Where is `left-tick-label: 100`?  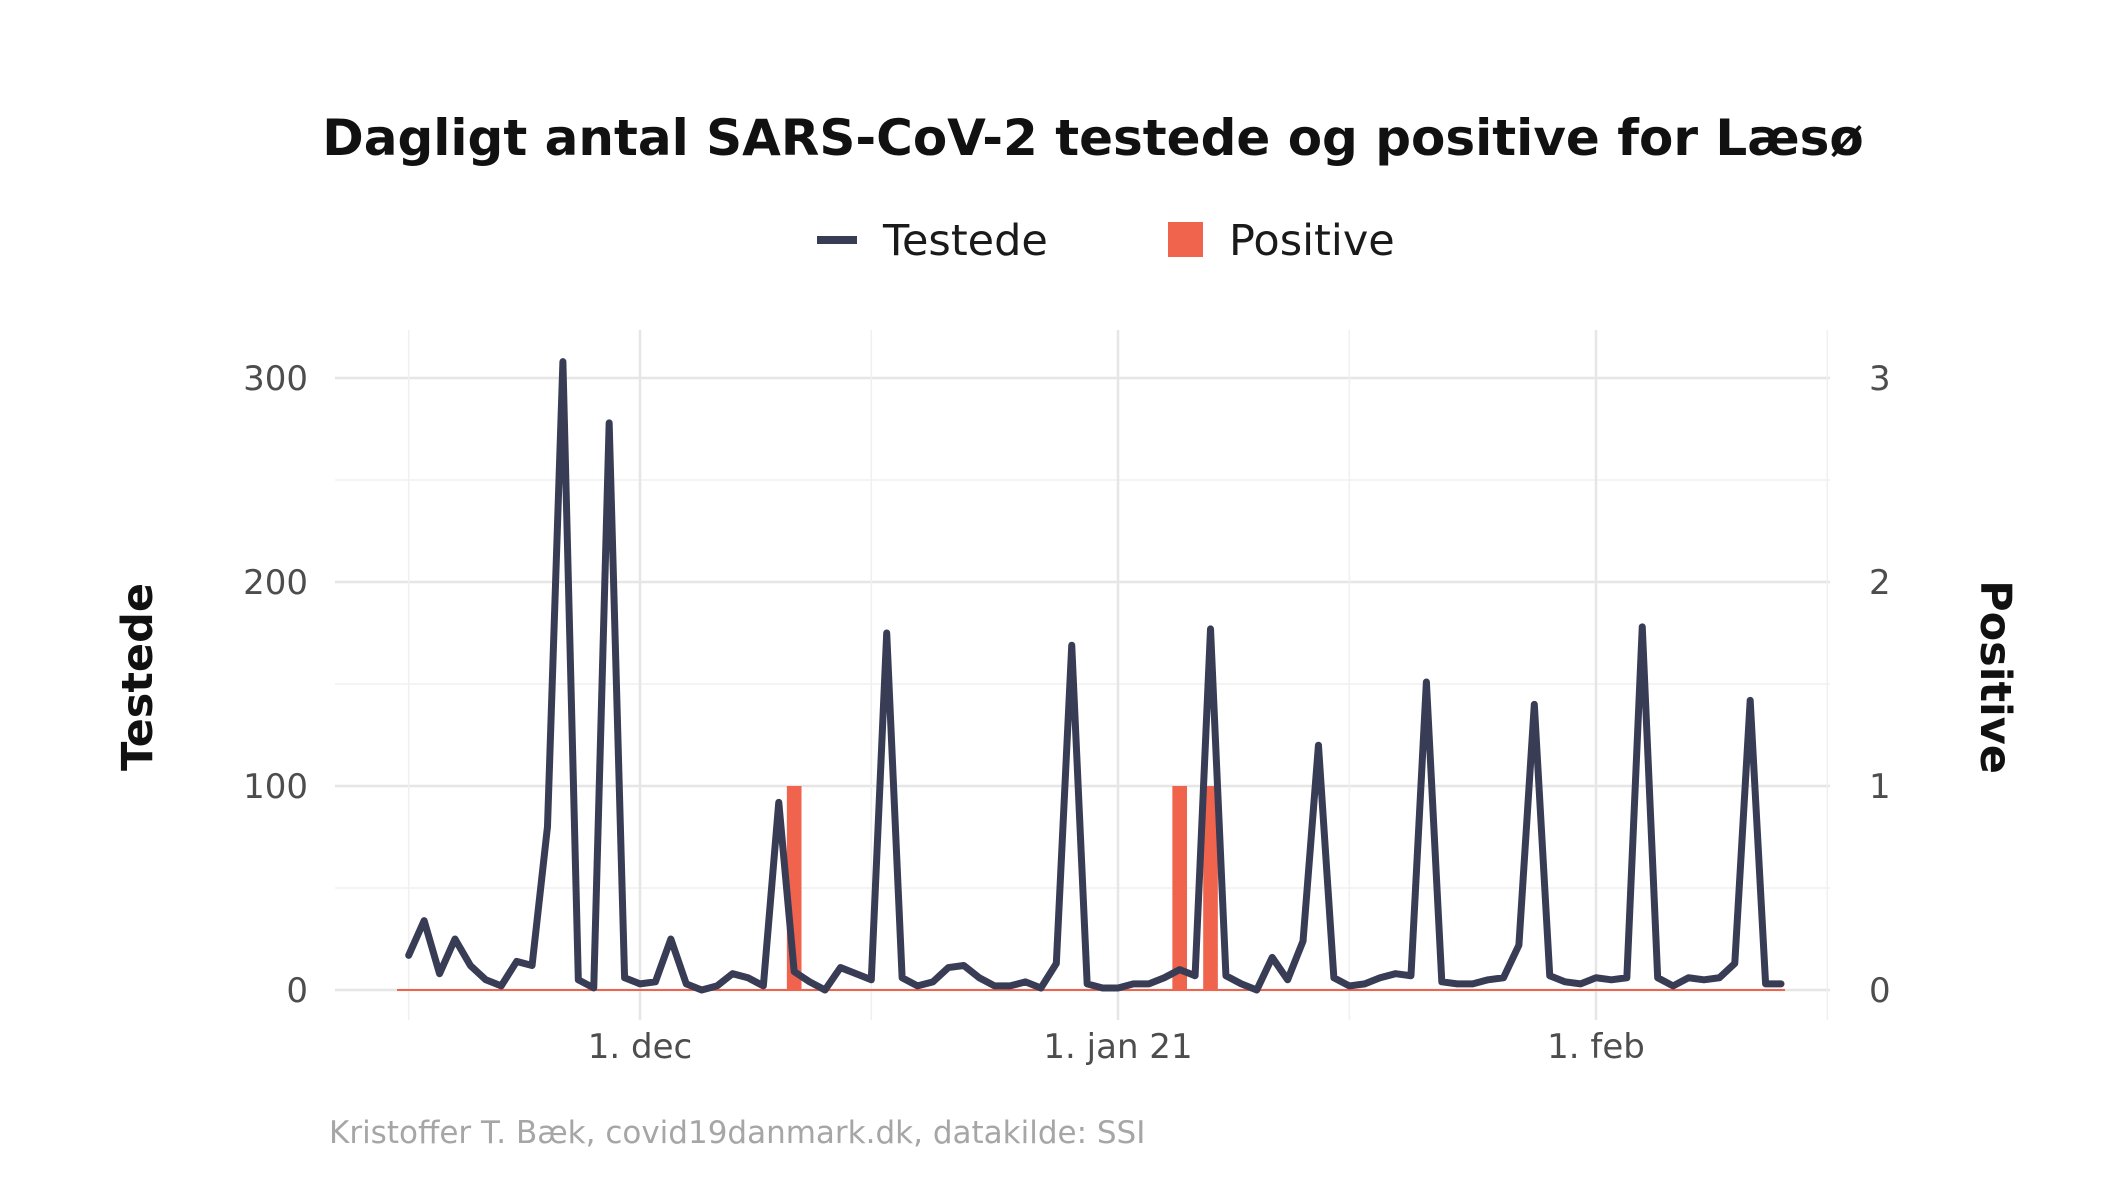 left-tick-label: 100 is located at coordinates (275, 787).